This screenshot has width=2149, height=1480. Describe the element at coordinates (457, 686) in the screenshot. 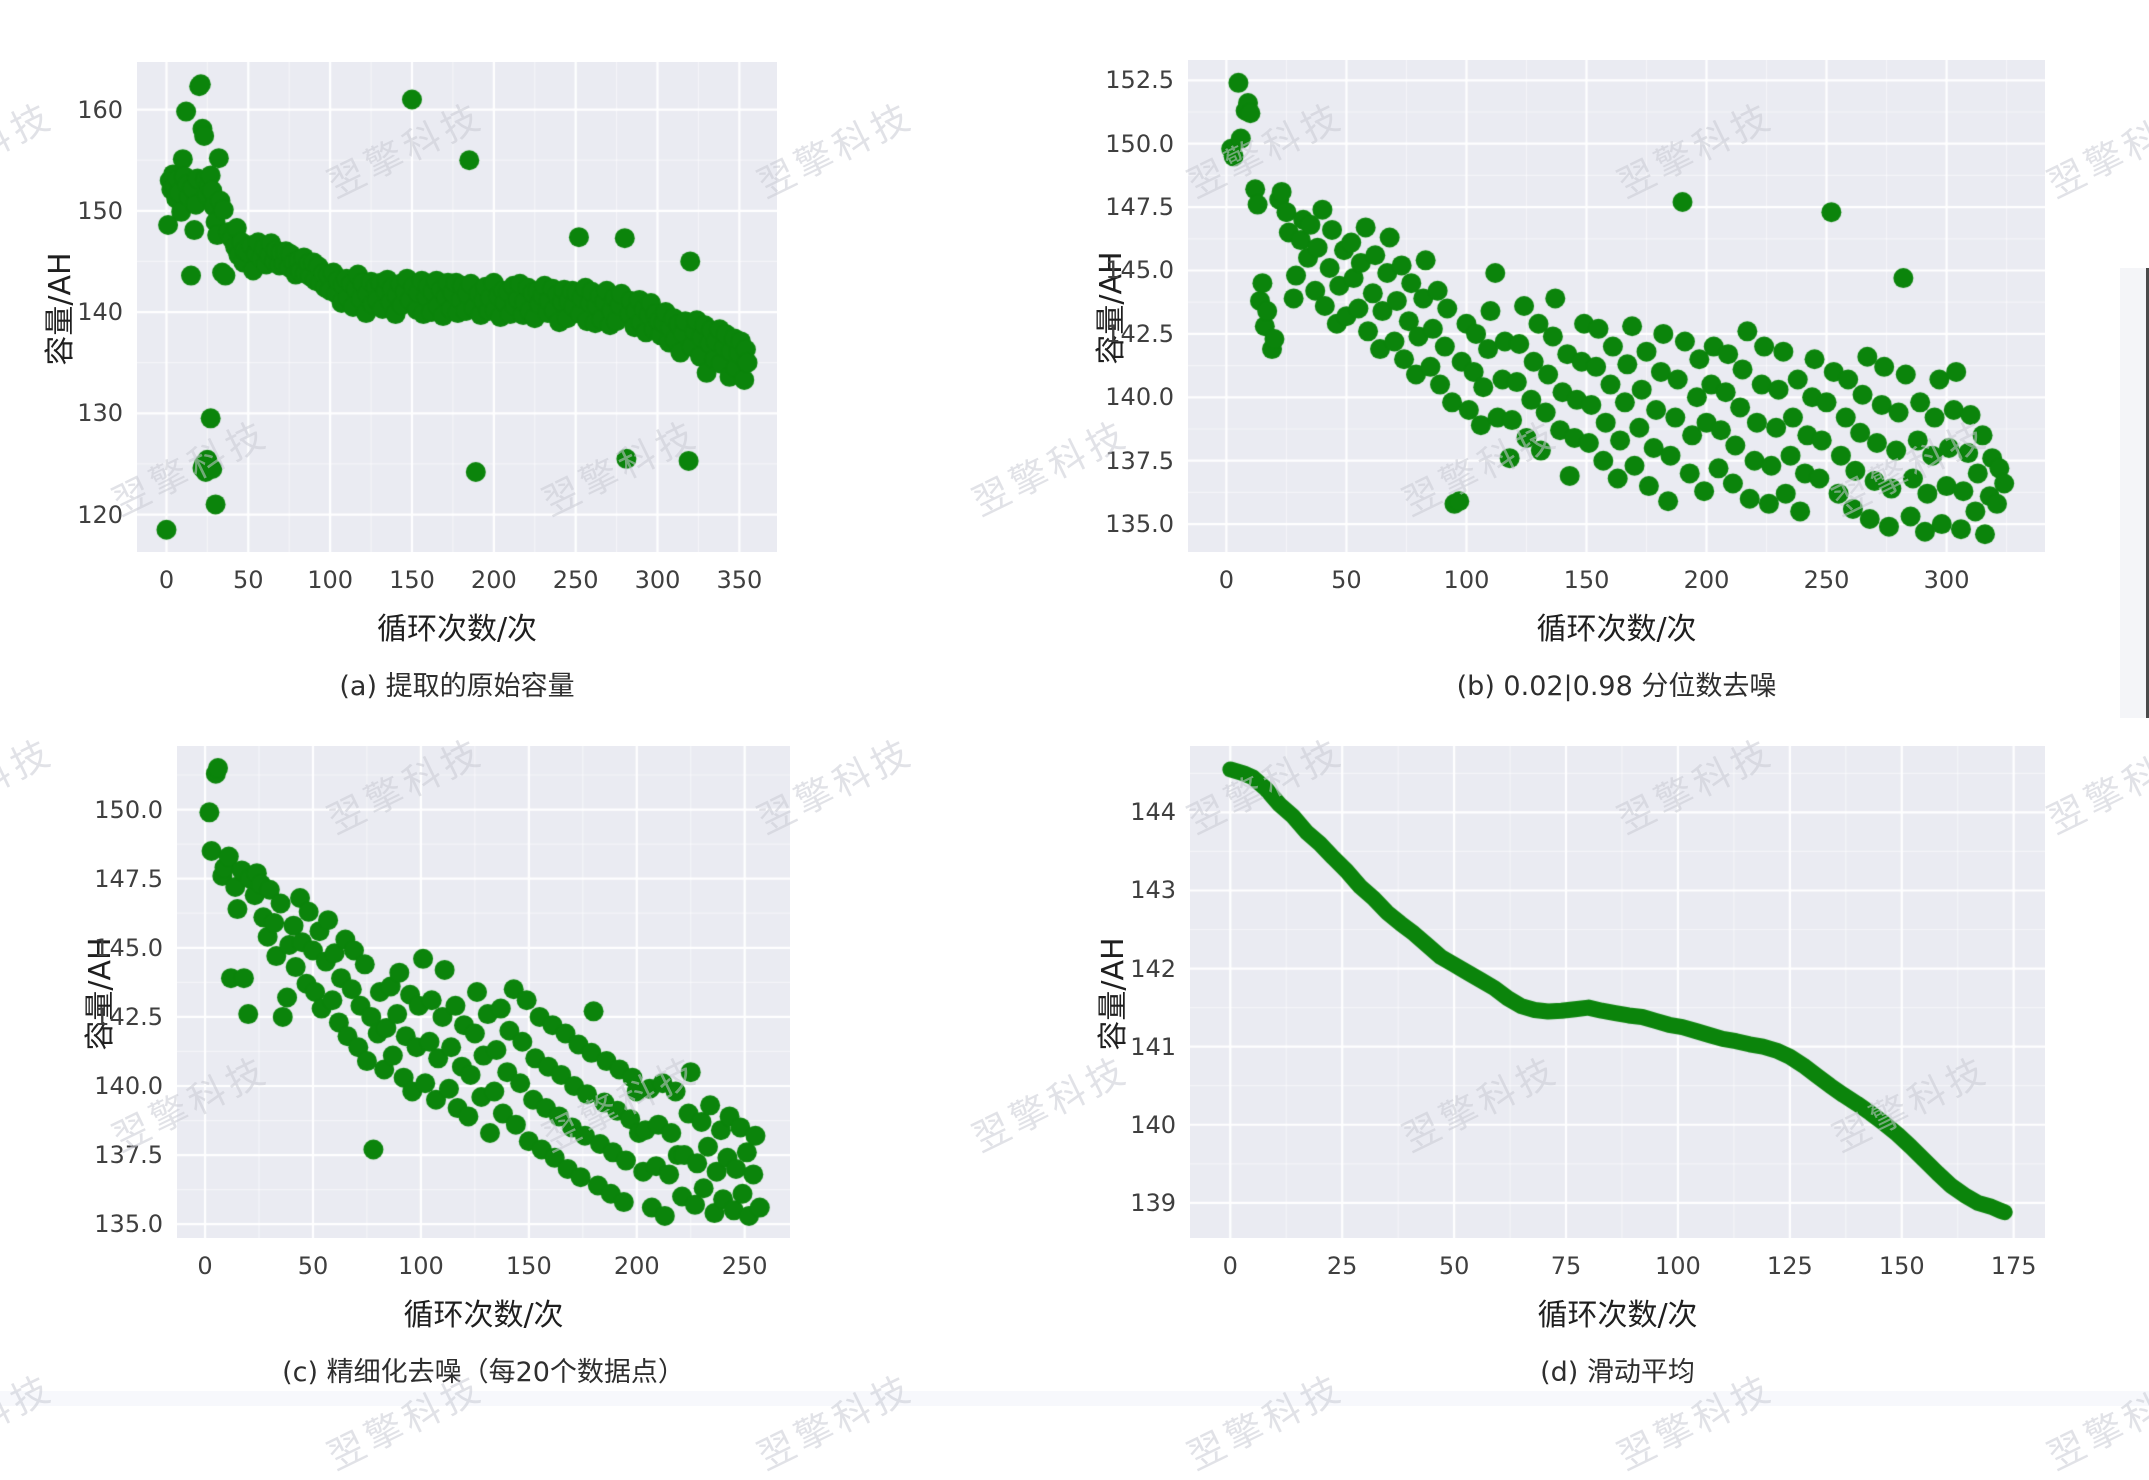

I see `caption-a: (a) 提取的原始容量` at that location.